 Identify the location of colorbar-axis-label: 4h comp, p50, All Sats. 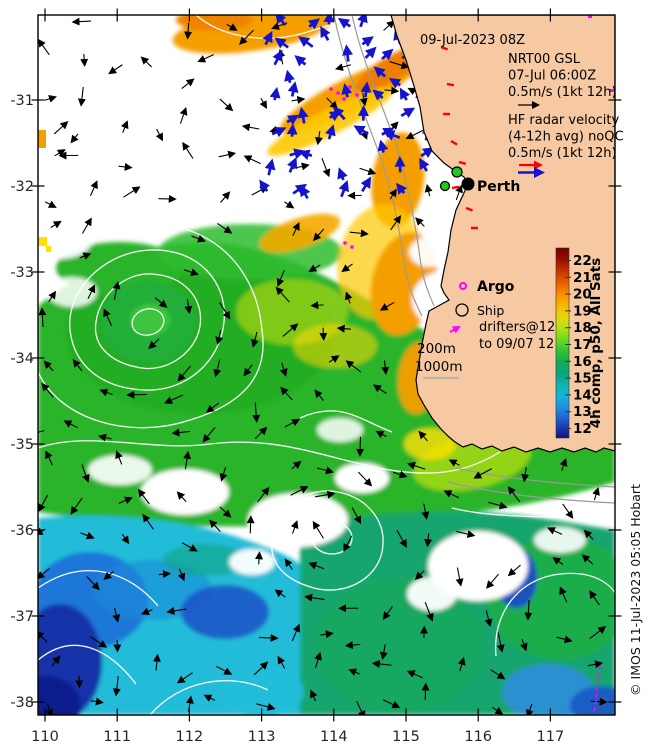
(596, 343).